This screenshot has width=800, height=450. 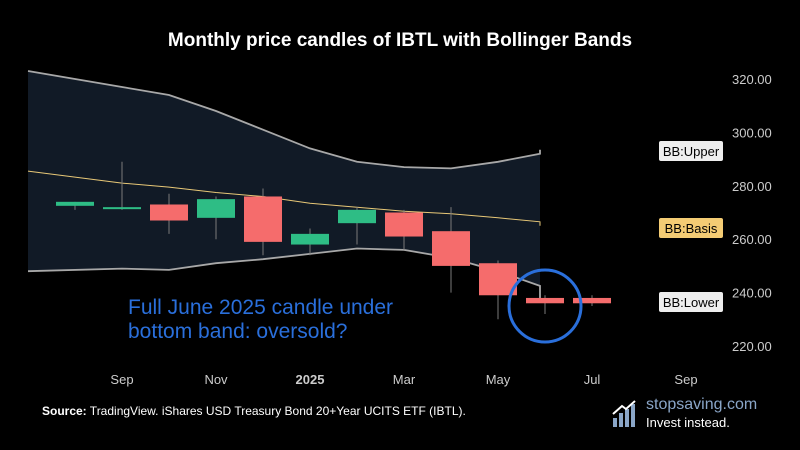 I want to click on bb-basis-tag: BB:Basis, so click(x=691, y=228).